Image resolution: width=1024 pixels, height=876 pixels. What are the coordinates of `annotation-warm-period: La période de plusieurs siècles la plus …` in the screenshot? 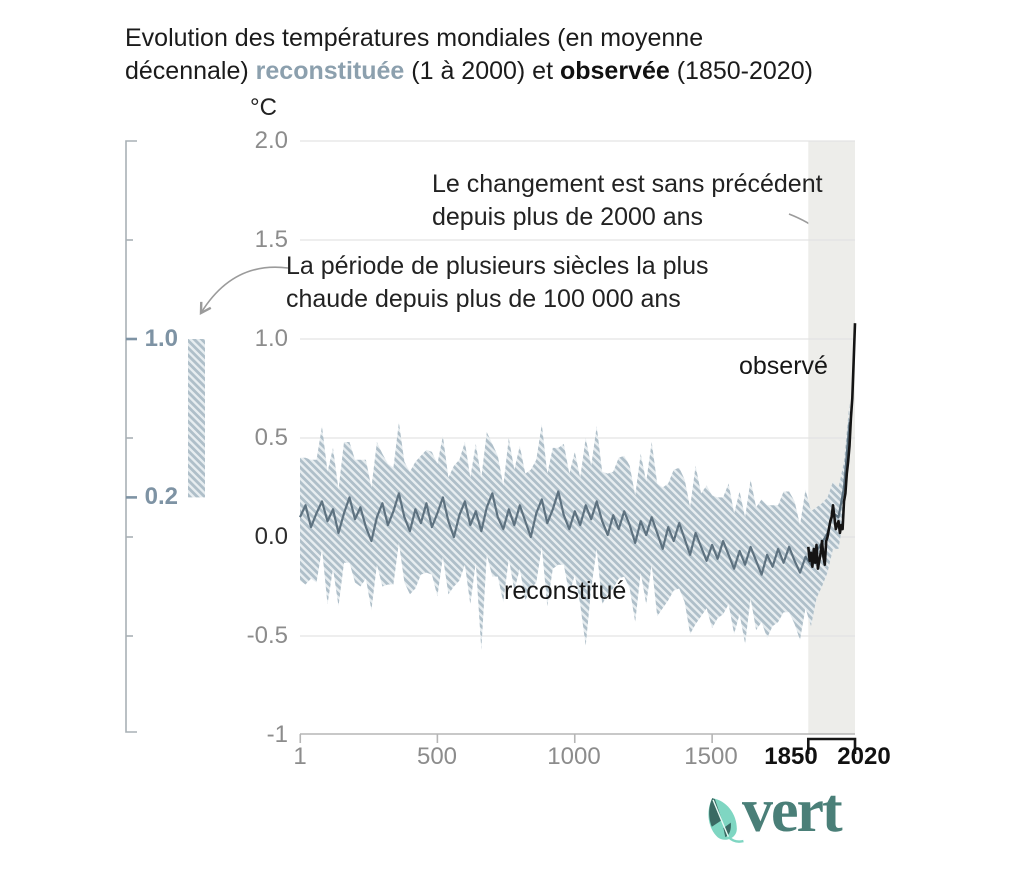 It's located at (497, 282).